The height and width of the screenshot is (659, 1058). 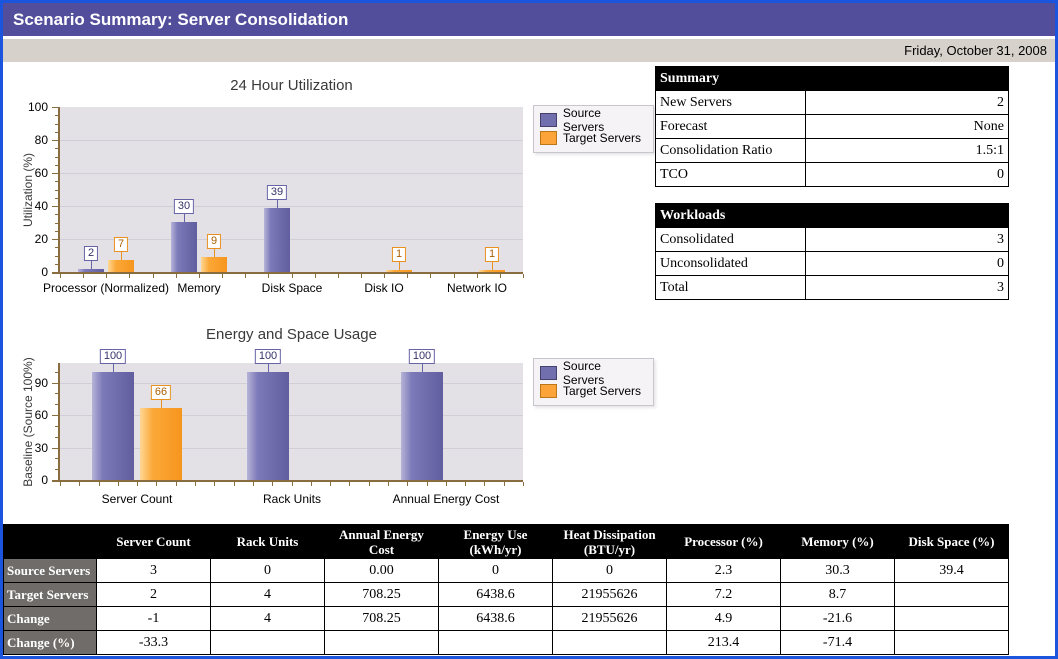 What do you see at coordinates (381, 570) in the screenshot?
I see `data-cell: 0.00` at bounding box center [381, 570].